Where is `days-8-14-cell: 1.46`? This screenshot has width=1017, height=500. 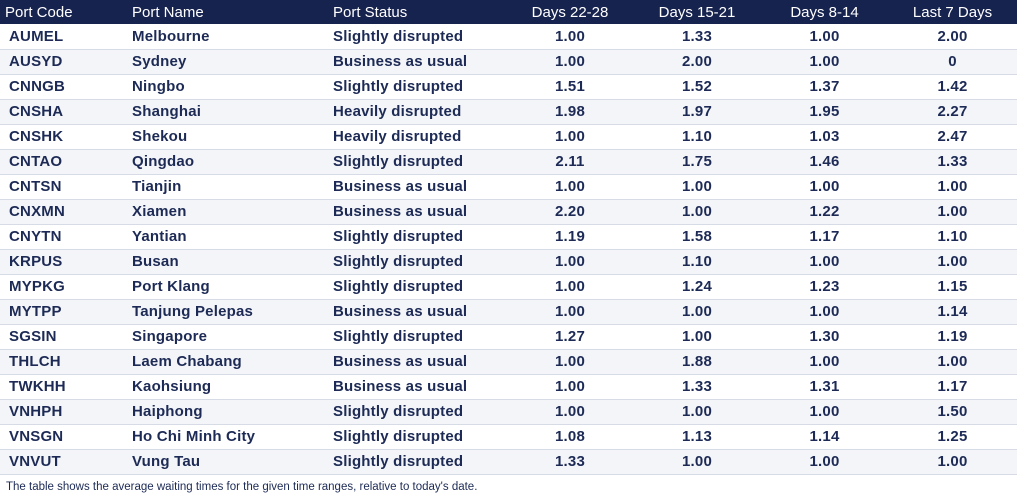
days-8-14-cell: 1.46 is located at coordinates (824, 162).